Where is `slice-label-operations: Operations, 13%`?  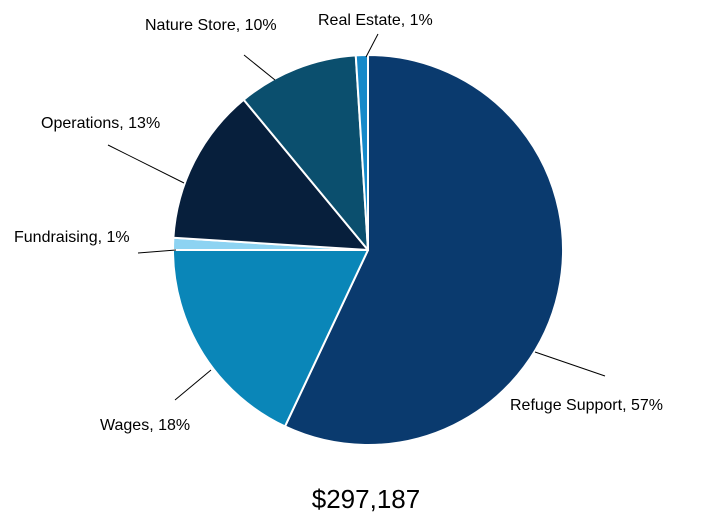 slice-label-operations: Operations, 13% is located at coordinates (100, 123).